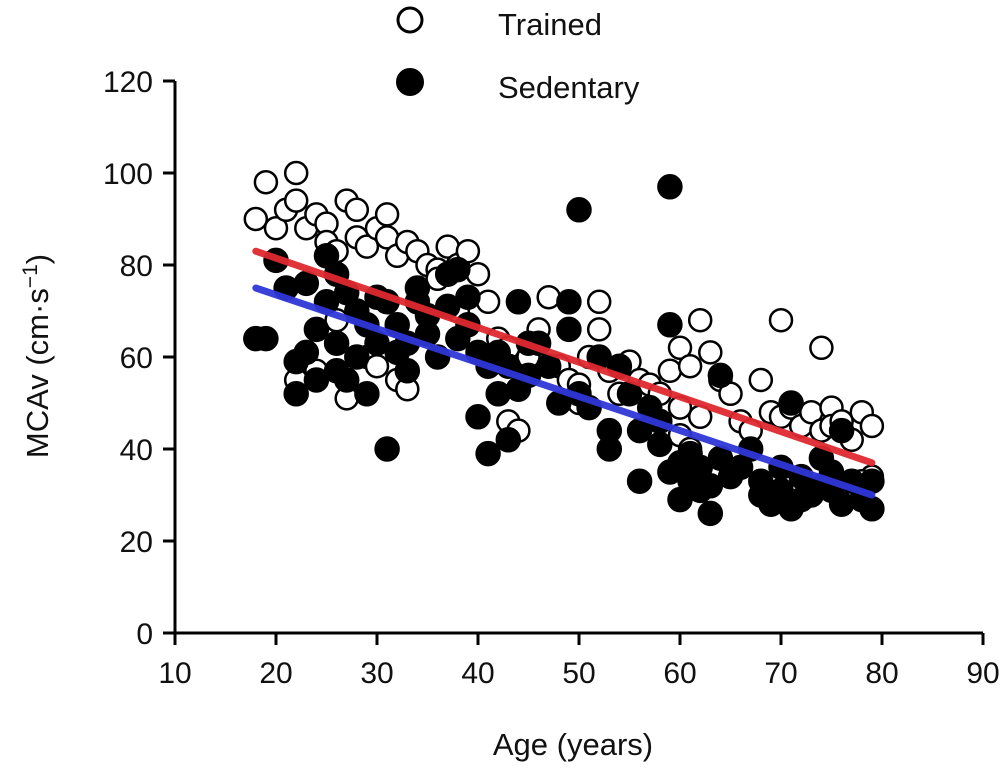  What do you see at coordinates (136, 450) in the screenshot?
I see `y-tick-label: 40` at bounding box center [136, 450].